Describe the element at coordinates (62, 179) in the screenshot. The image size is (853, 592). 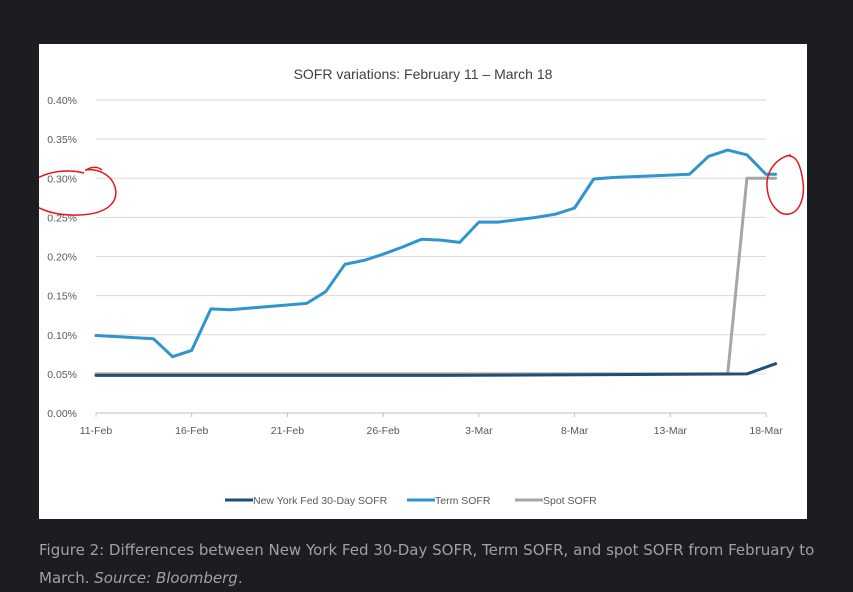
I see `y-tick-label: 0.30%` at that location.